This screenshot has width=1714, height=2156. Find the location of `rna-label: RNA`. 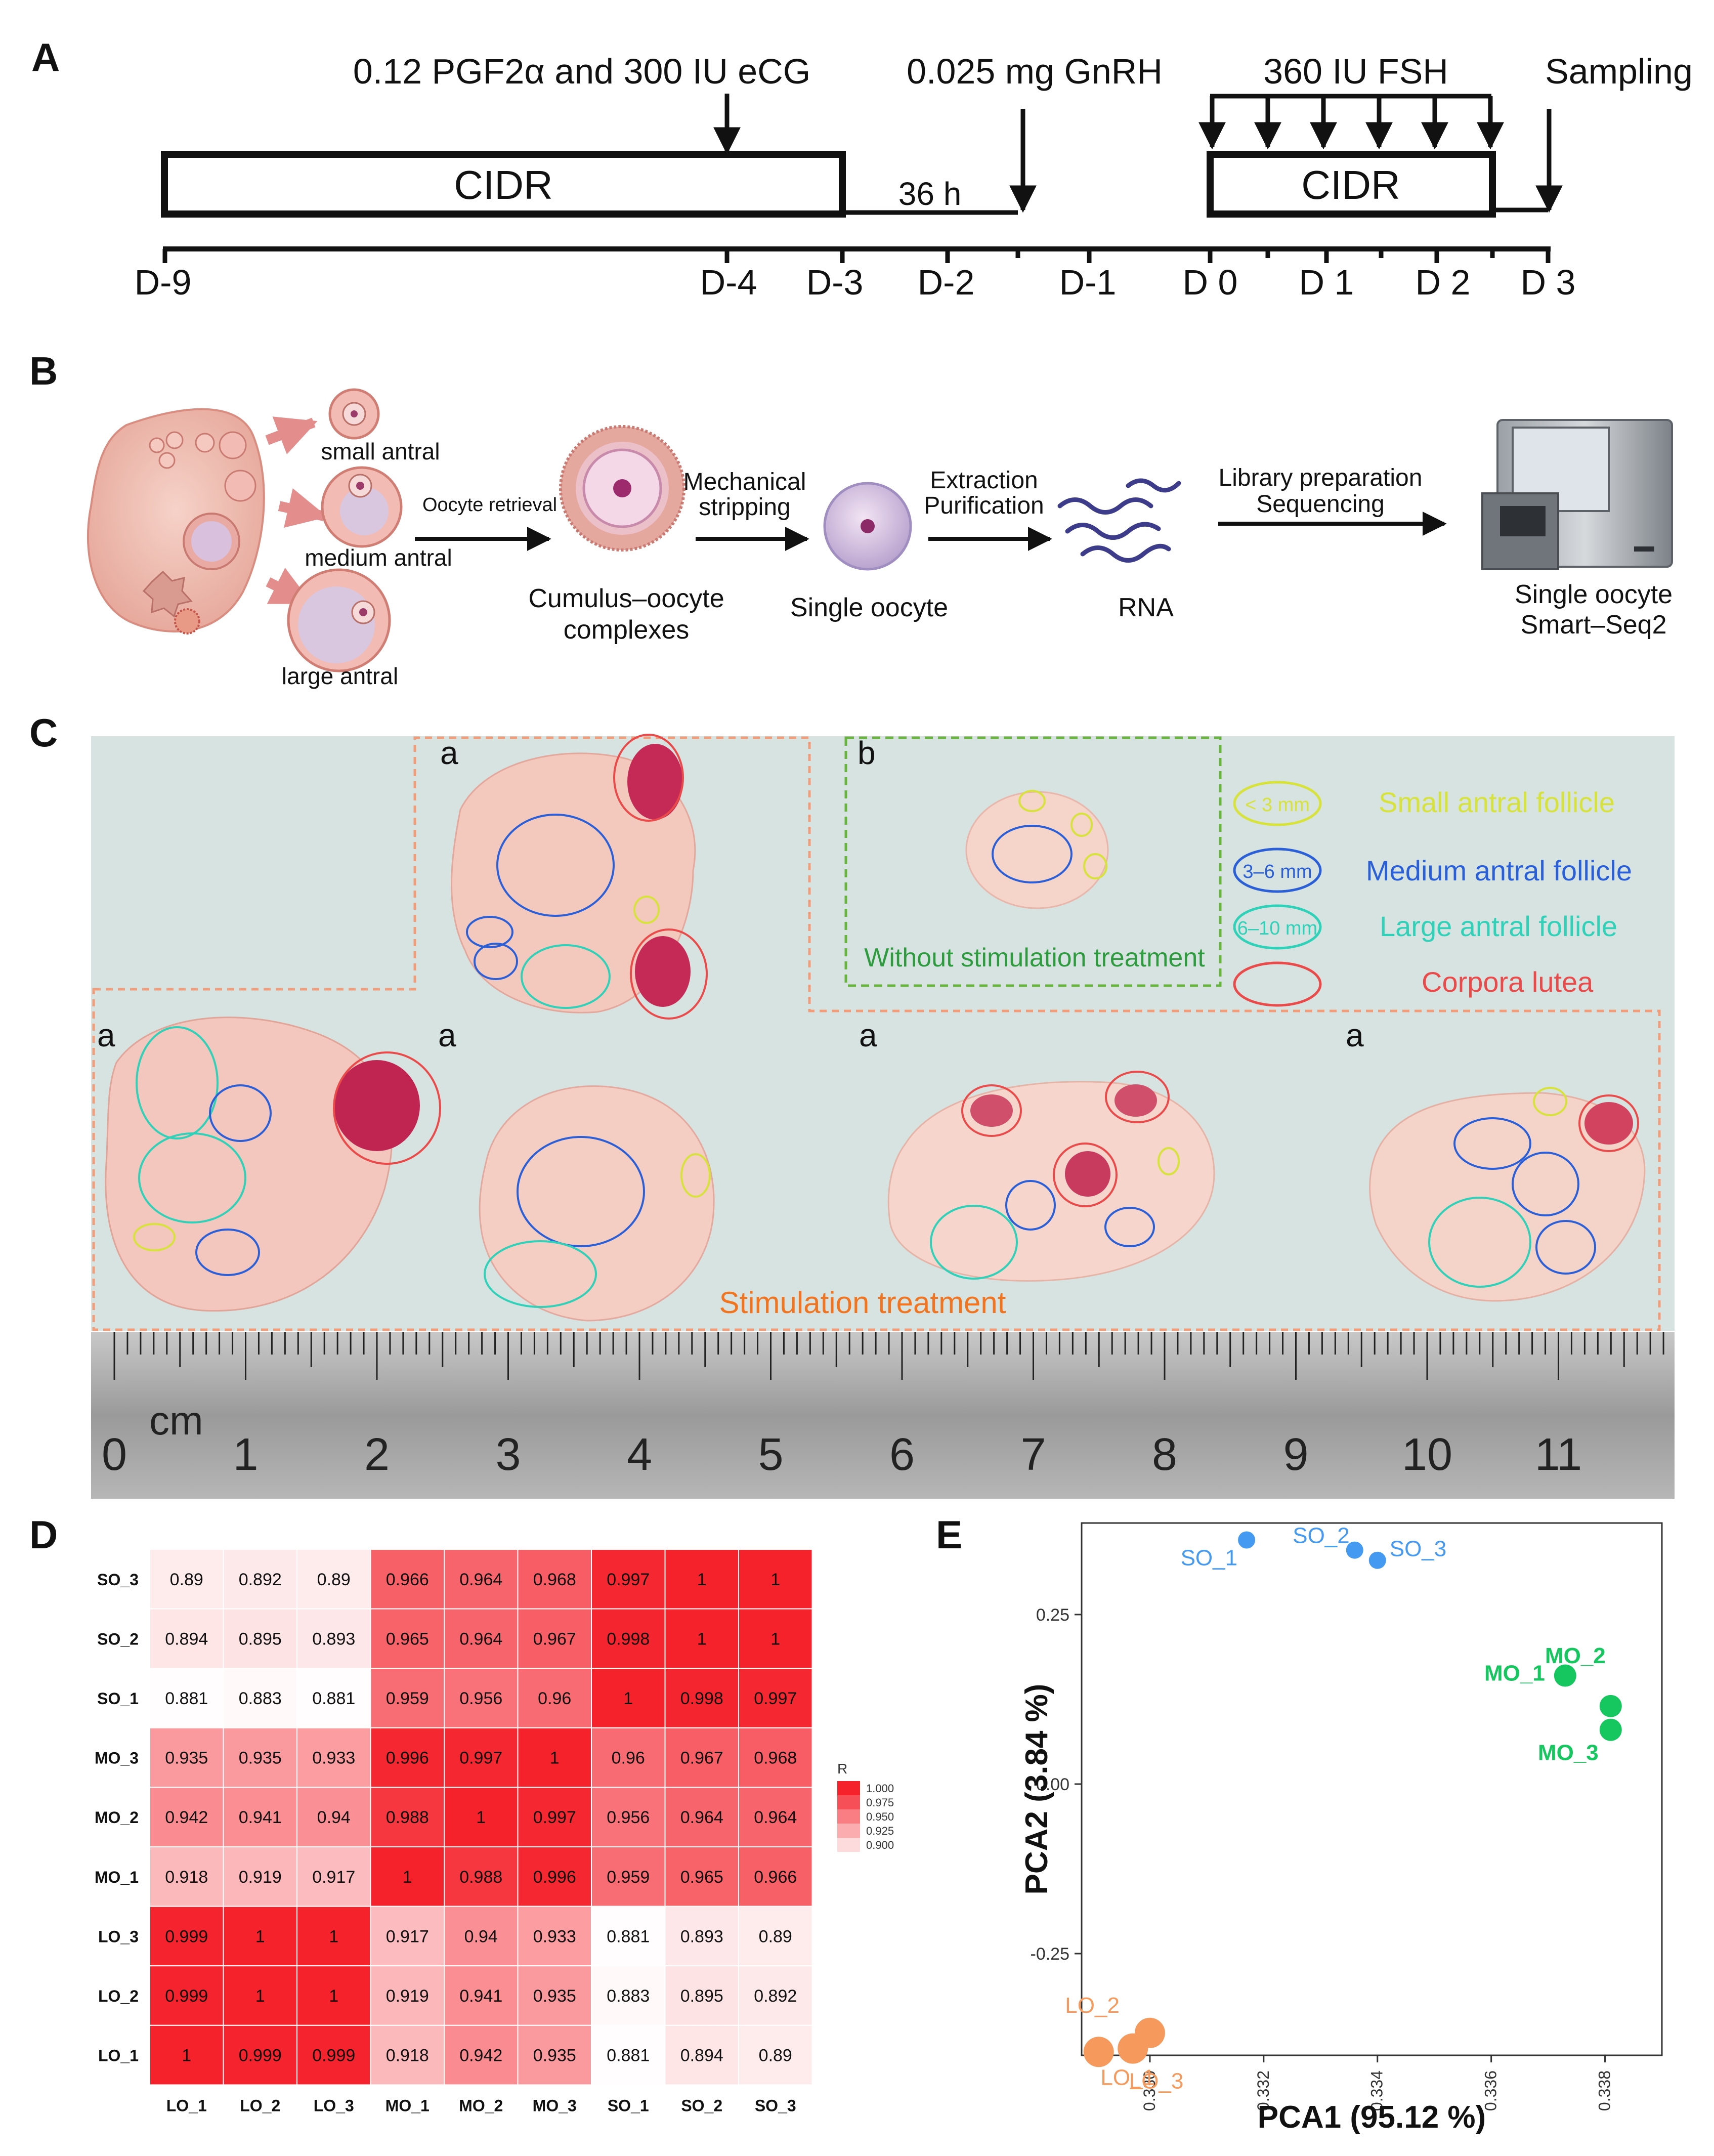

rna-label: RNA is located at coordinates (1146, 607).